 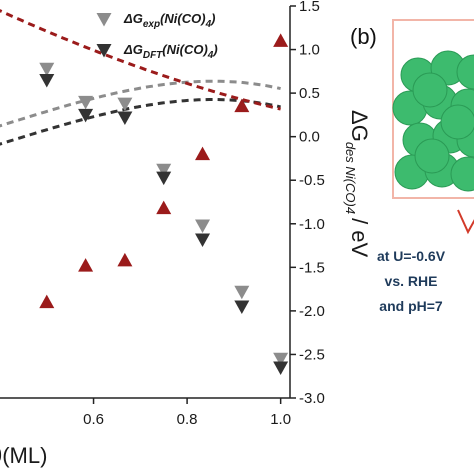 I want to click on x-tick-label: 0.6, so click(x=93, y=419).